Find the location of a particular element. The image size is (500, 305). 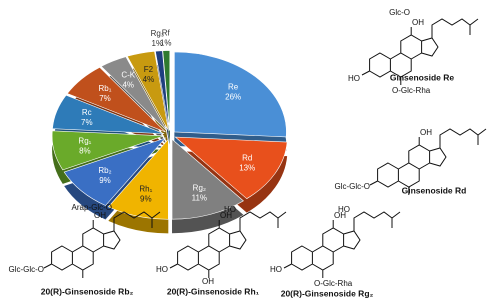

slice-label: Rb₂ is located at coordinates (104, 170).